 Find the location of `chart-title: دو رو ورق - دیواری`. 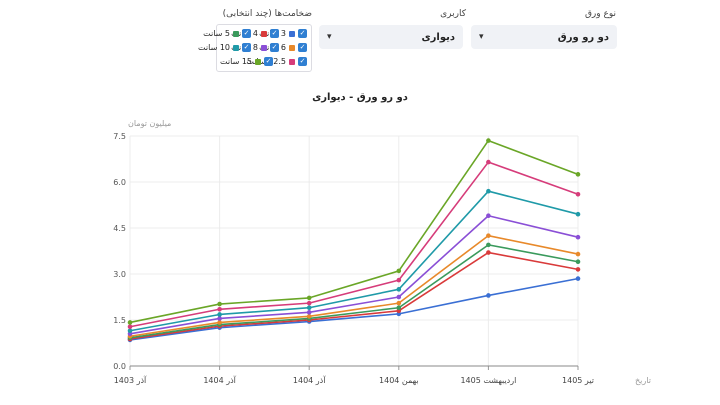

chart-title: دو رو ورق - دیواری is located at coordinates (360, 97).